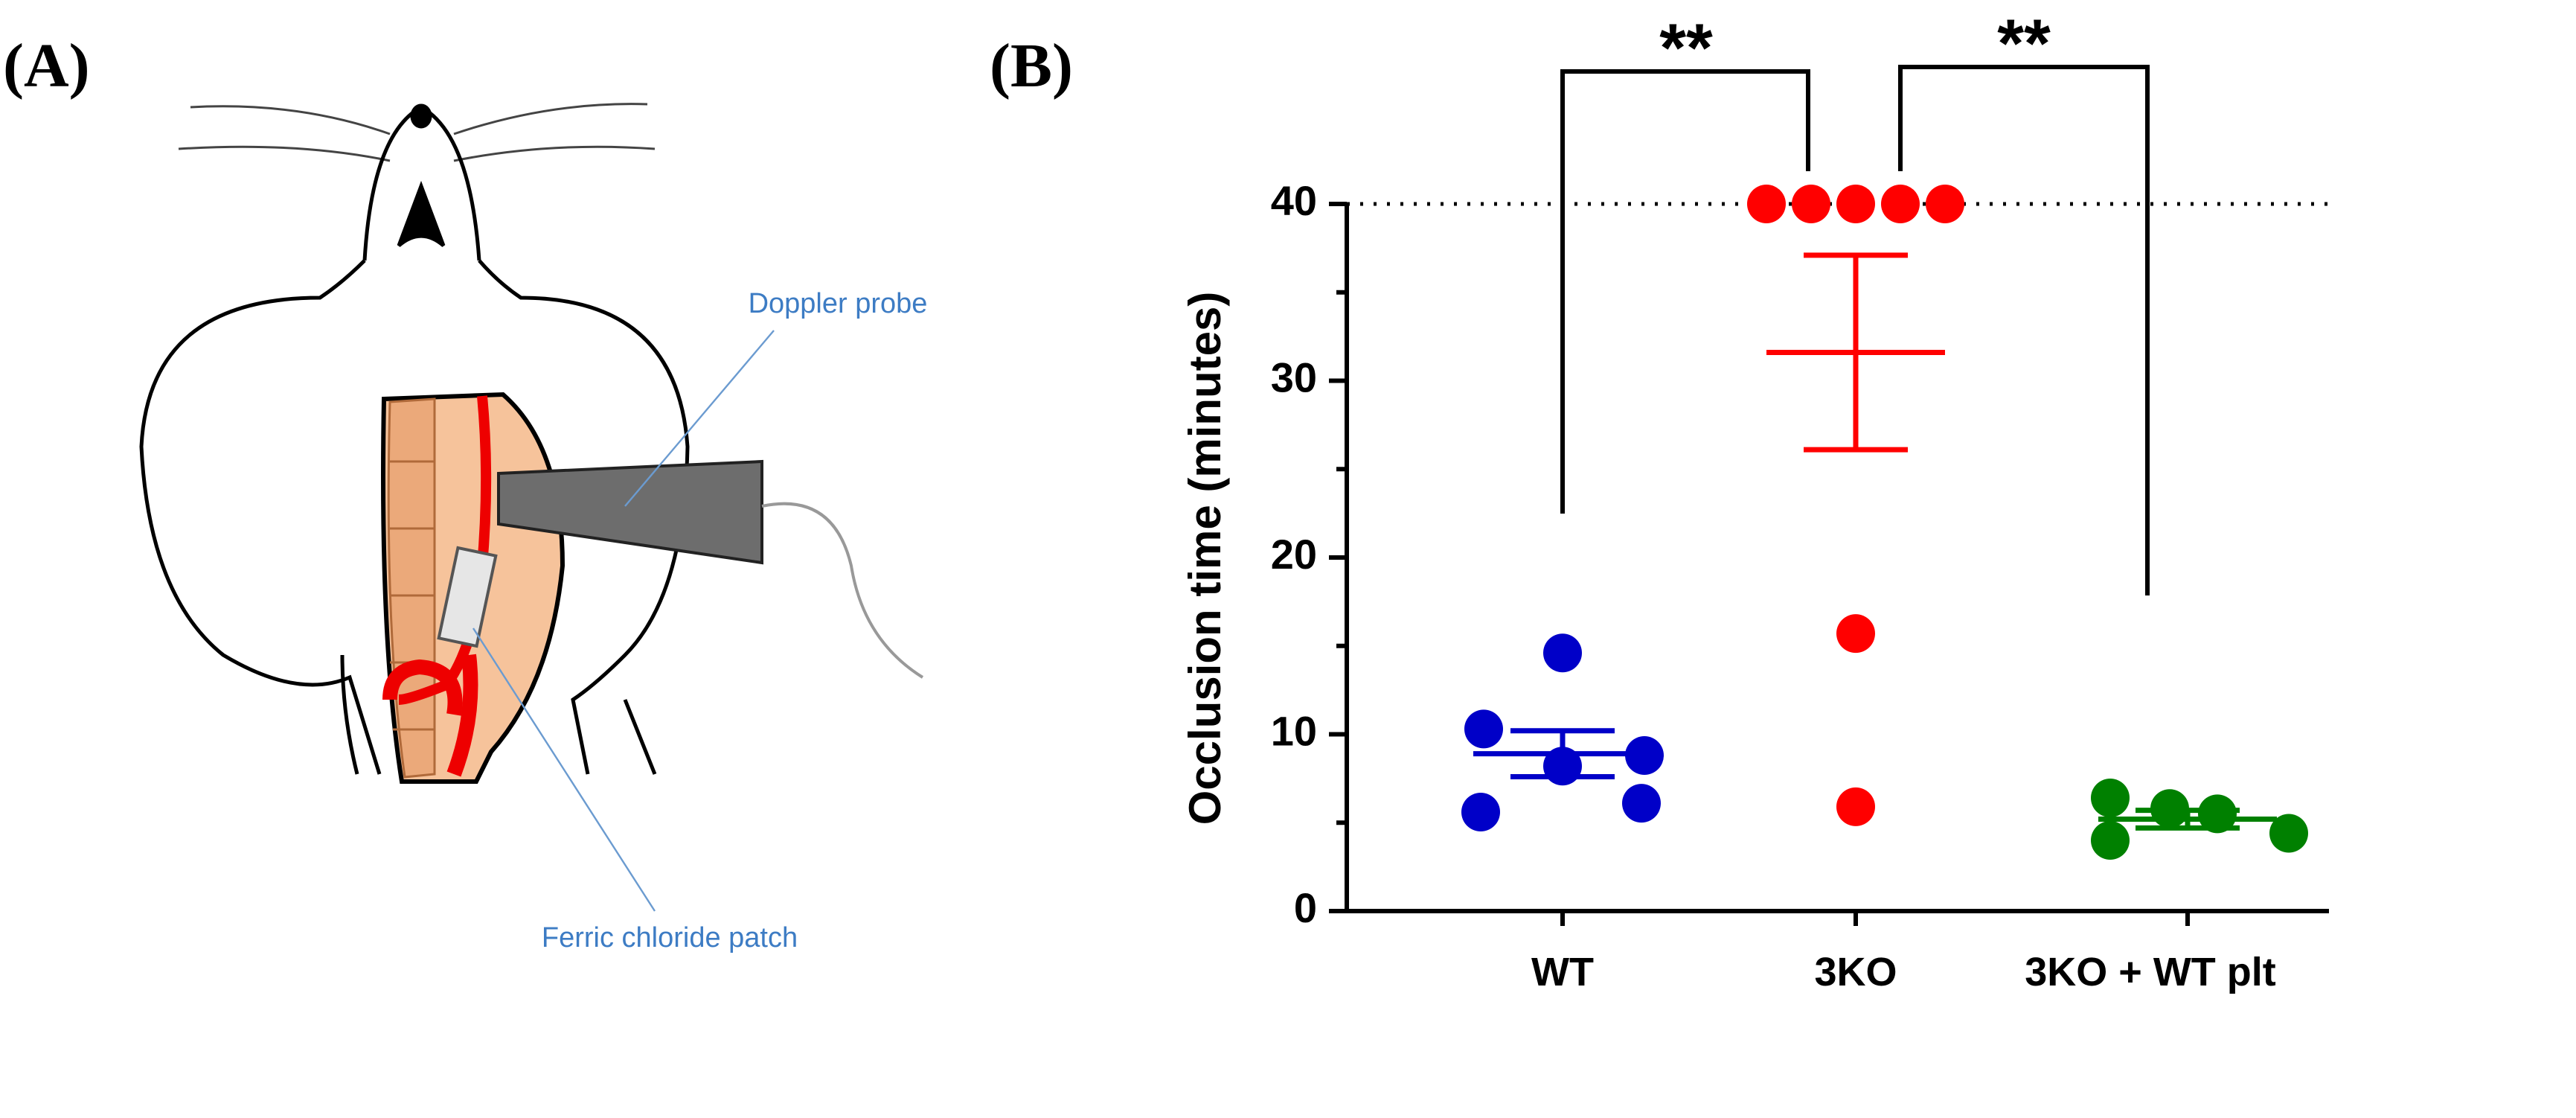  Describe the element at coordinates (1563, 972) in the screenshot. I see `x-tick-label: WT` at that location.